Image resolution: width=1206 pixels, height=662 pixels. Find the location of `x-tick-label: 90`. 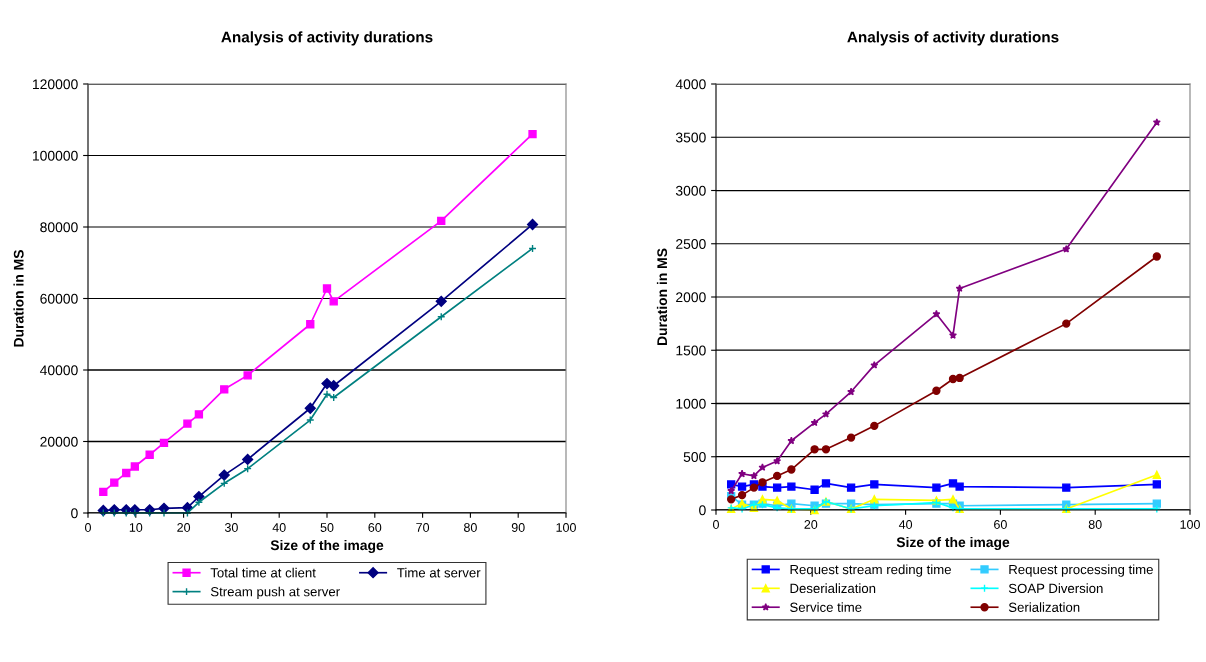

x-tick-label: 90 is located at coordinates (518, 527).